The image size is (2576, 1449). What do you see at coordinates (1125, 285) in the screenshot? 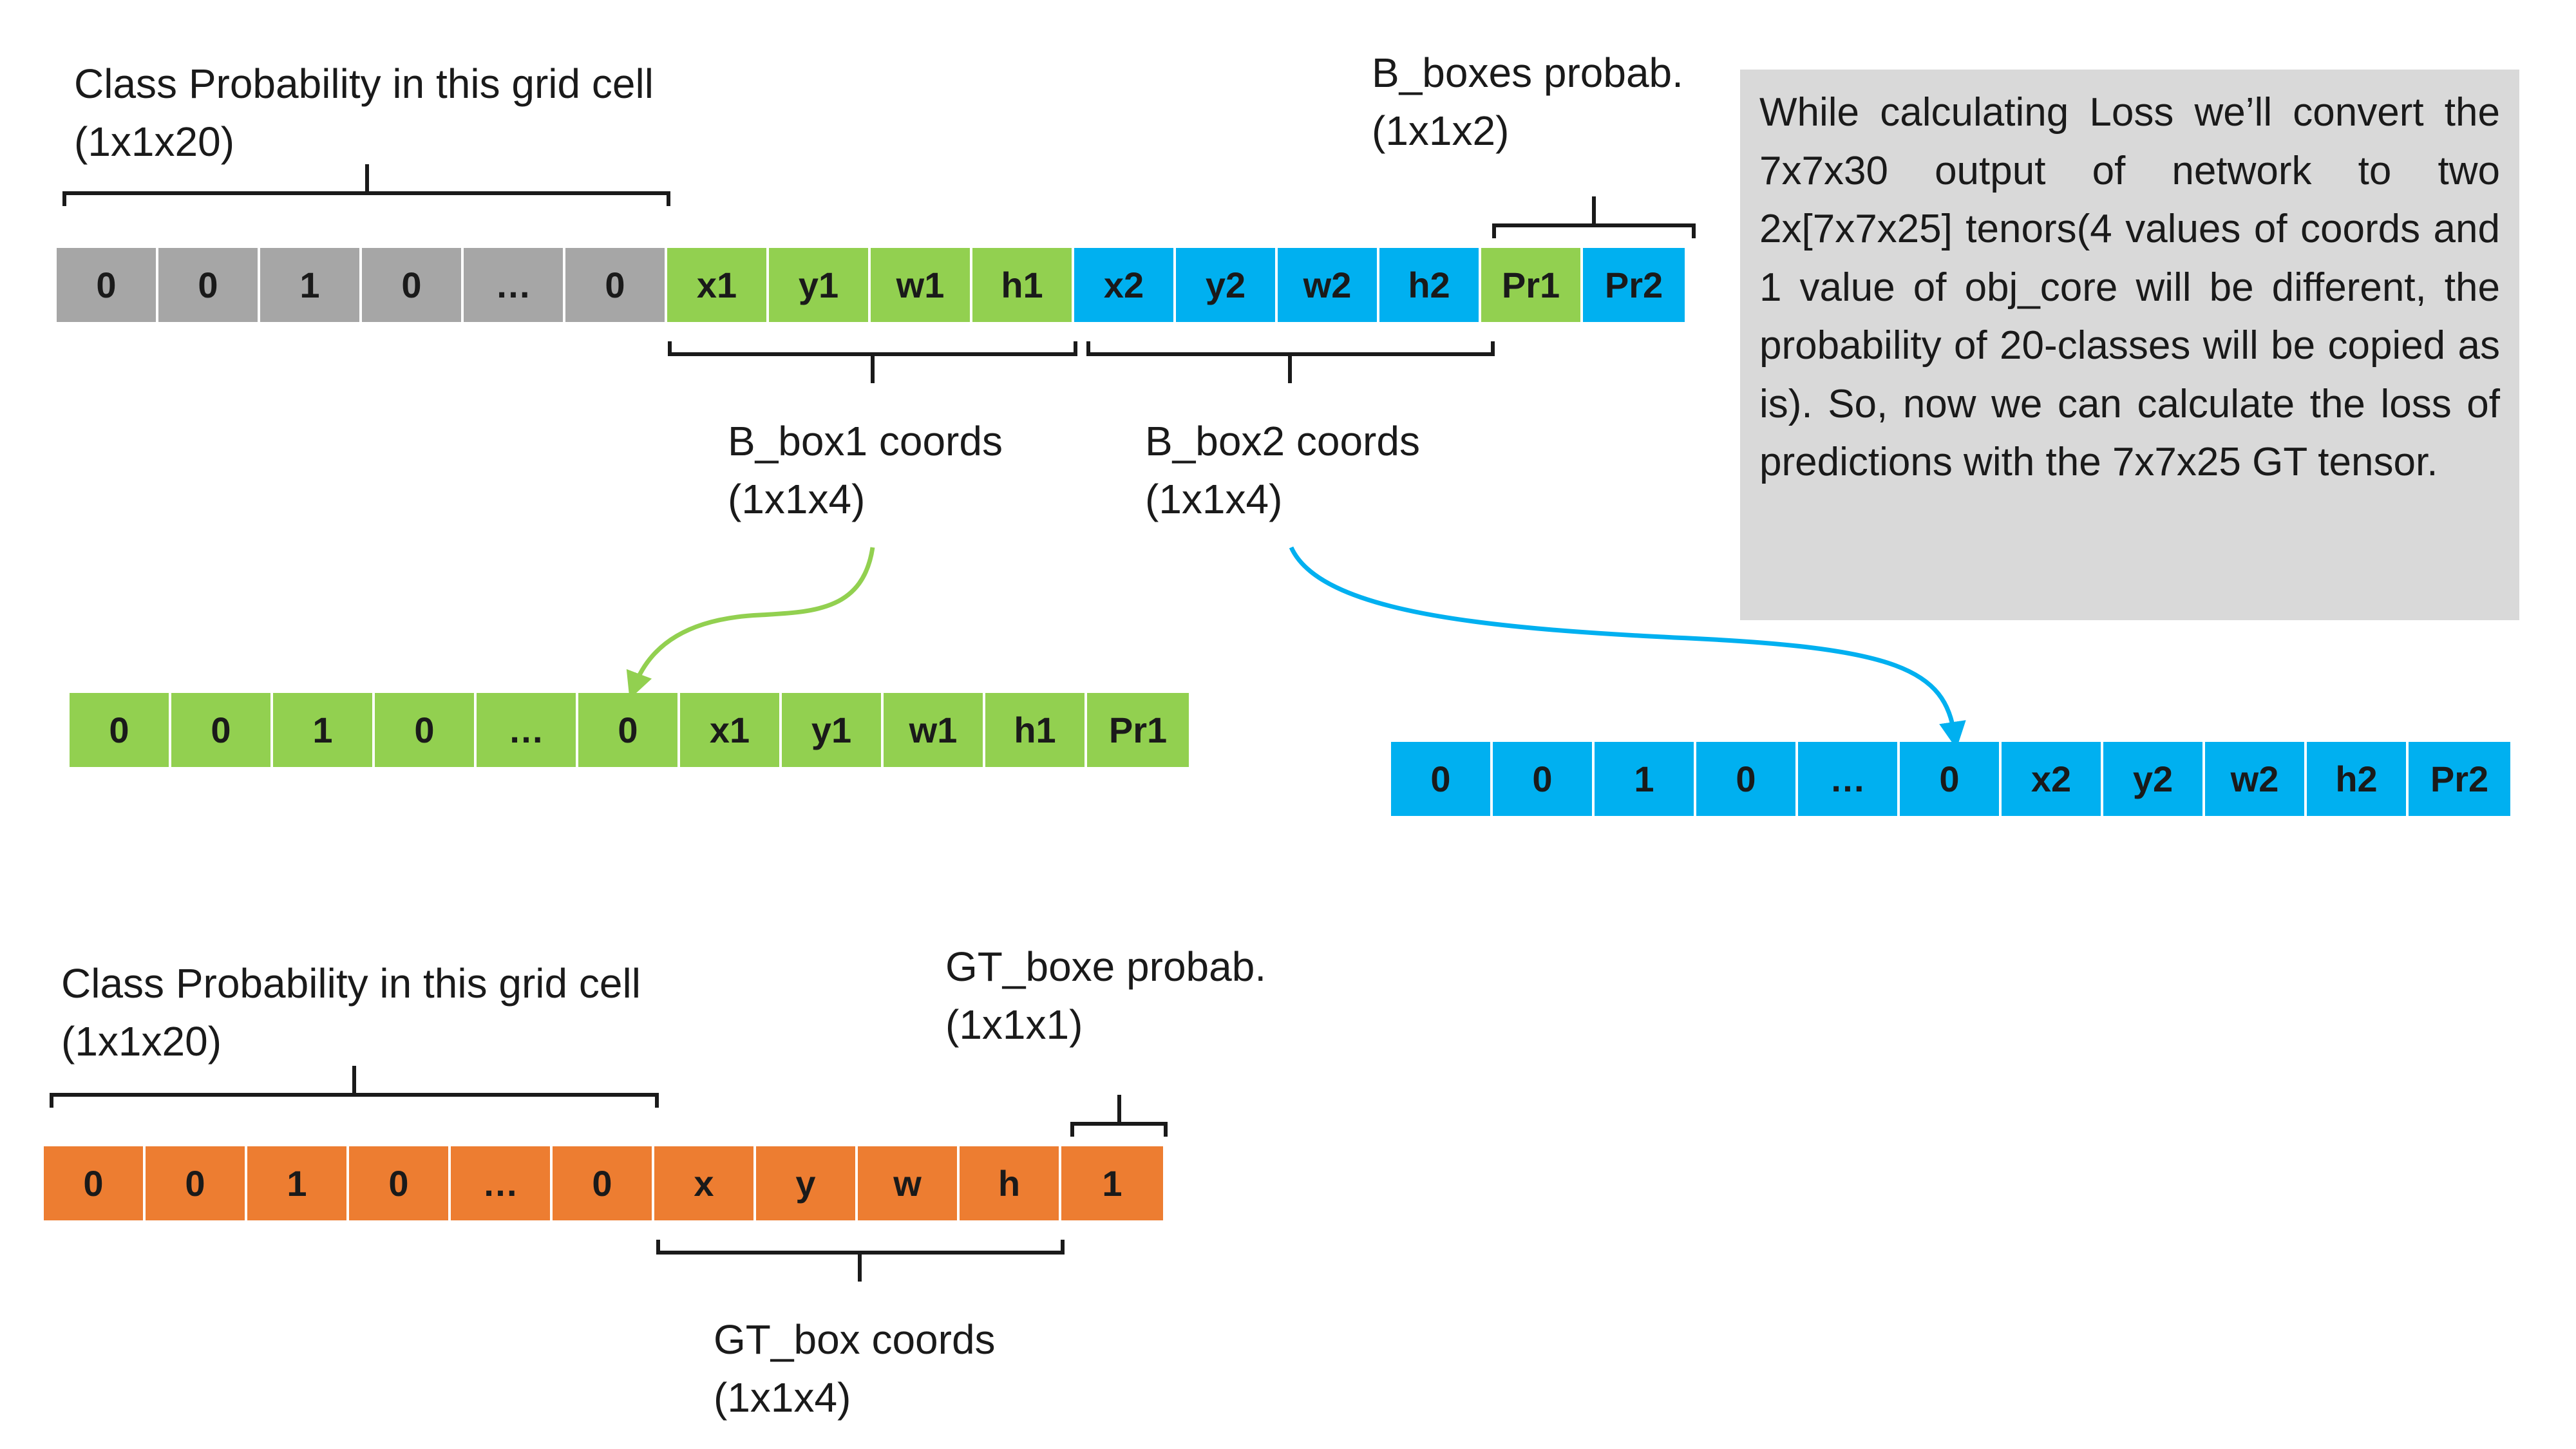
I see `output-cell: x2` at bounding box center [1125, 285].